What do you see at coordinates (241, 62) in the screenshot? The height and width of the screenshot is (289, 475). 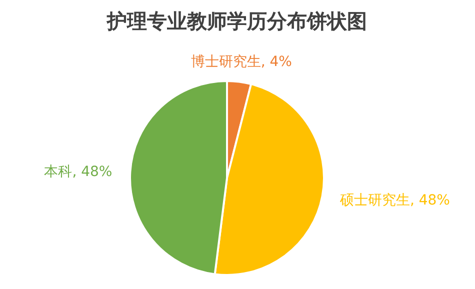 I see `slice-label: 博士研究生, 4%` at bounding box center [241, 62].